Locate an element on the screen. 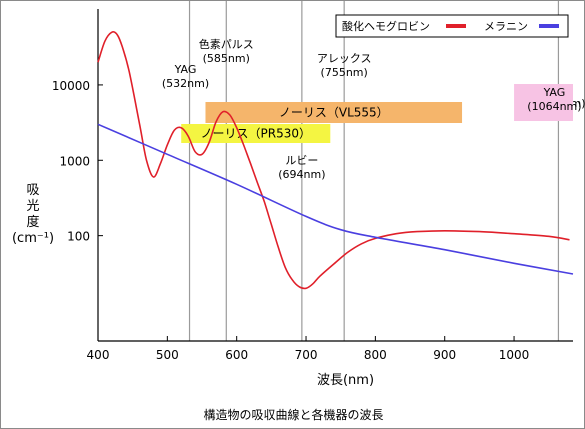 This screenshot has height=429, width=585. wavelength-label-0-0: YAG is located at coordinates (185, 69).